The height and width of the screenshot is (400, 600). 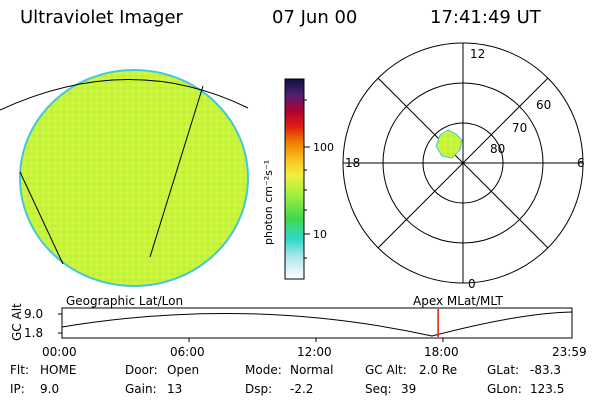 What do you see at coordinates (378, 389) in the screenshot?
I see `seq-label: Seq:` at bounding box center [378, 389].